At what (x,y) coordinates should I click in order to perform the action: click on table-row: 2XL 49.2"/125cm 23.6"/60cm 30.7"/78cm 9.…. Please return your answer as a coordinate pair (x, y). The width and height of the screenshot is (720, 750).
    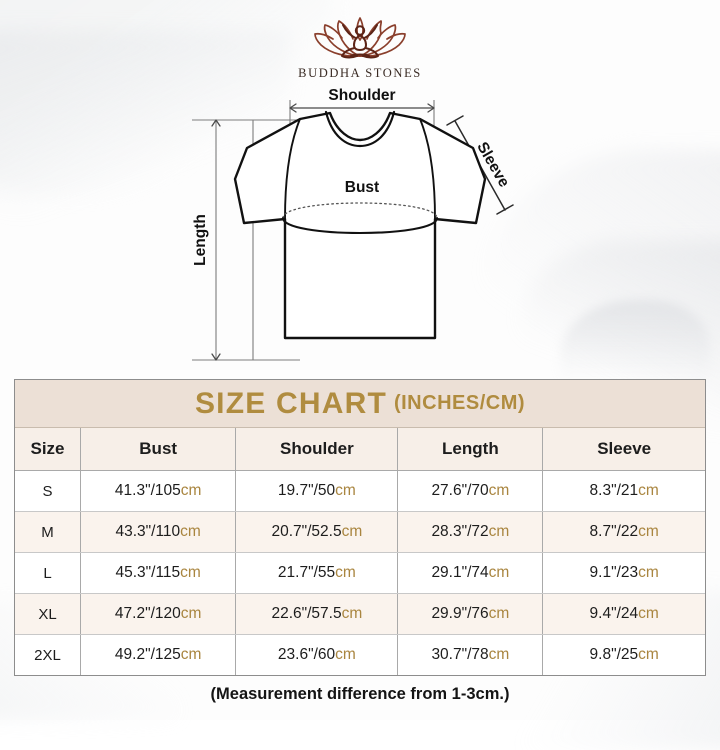
    Looking at the image, I should click on (360, 654).